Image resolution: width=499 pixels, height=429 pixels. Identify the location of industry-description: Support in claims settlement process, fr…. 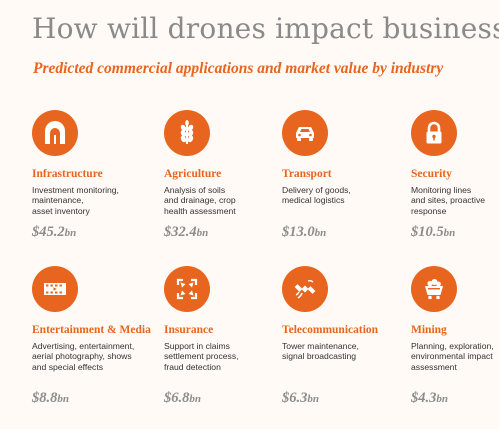
(201, 356).